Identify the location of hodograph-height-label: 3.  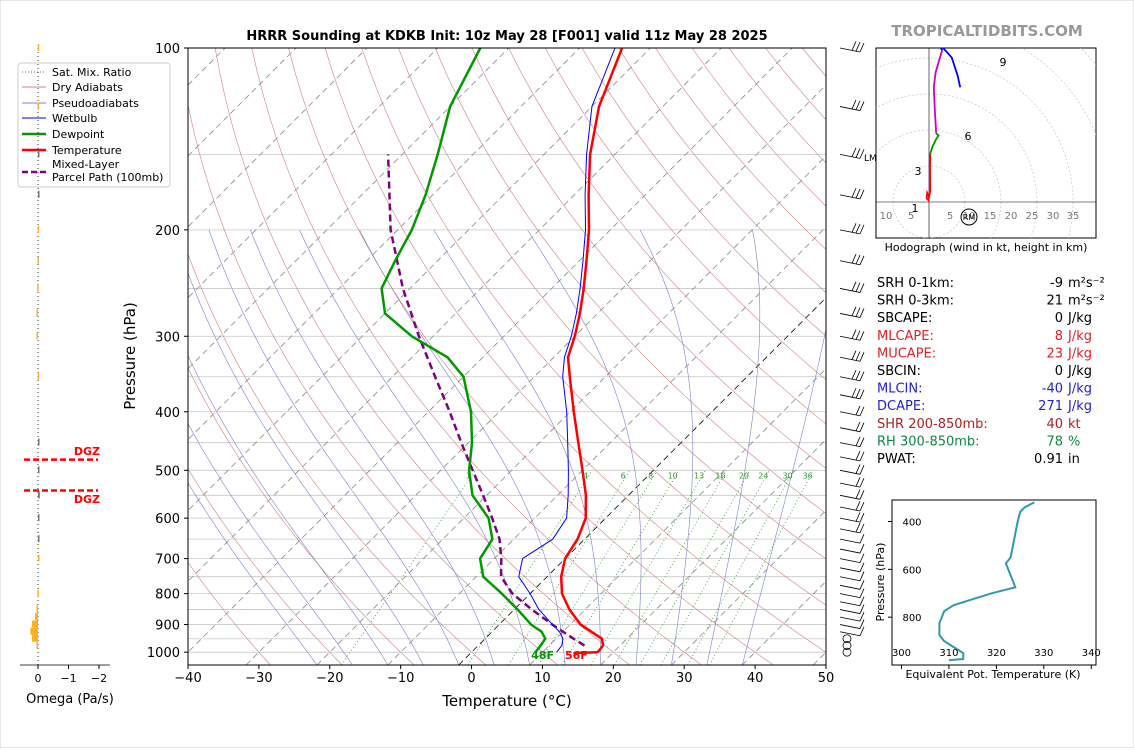
(918, 171).